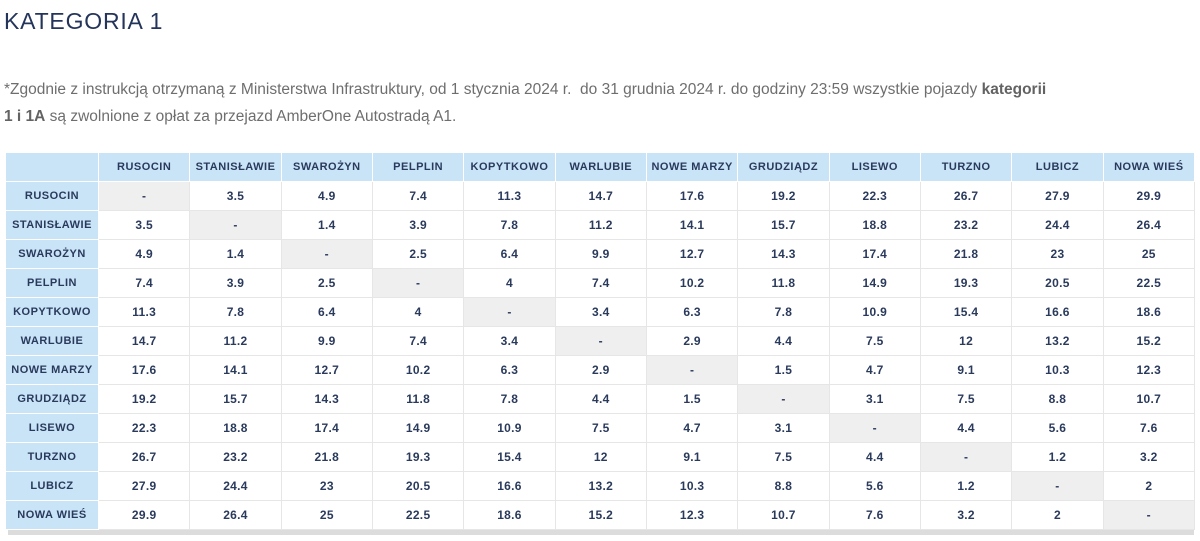 This screenshot has height=541, width=1200. I want to click on rate-cell: 3.2, so click(1149, 457).